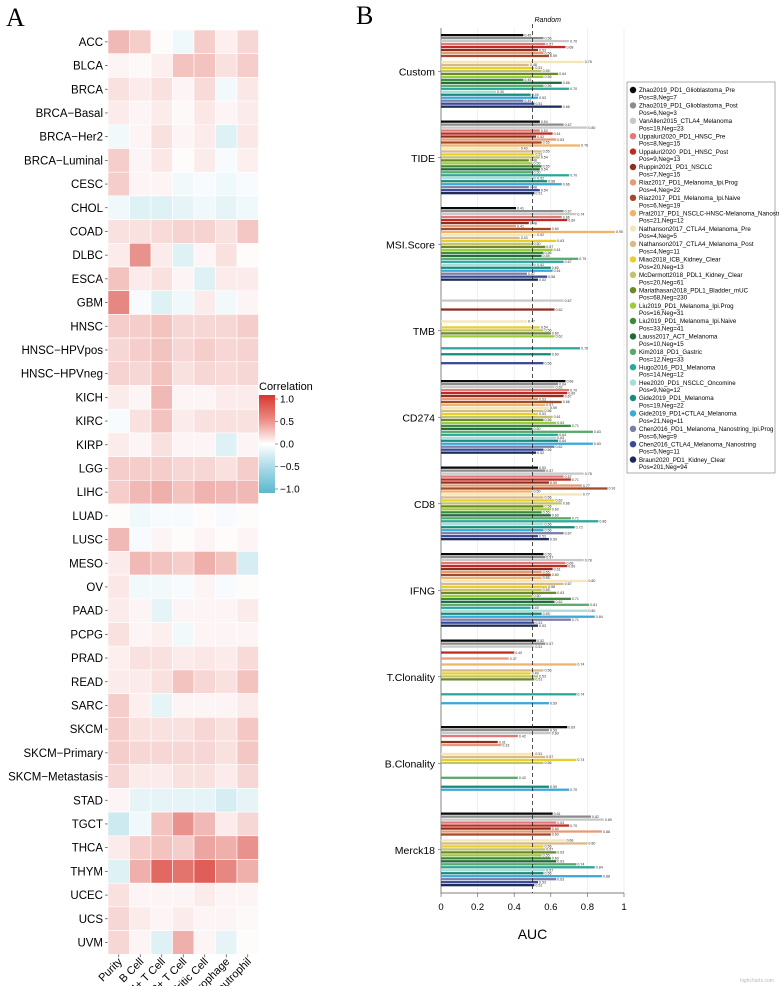 This screenshot has height=986, width=779. What do you see at coordinates (522, 778) in the screenshot?
I see `bar-value-label: 0.42` at bounding box center [522, 778].